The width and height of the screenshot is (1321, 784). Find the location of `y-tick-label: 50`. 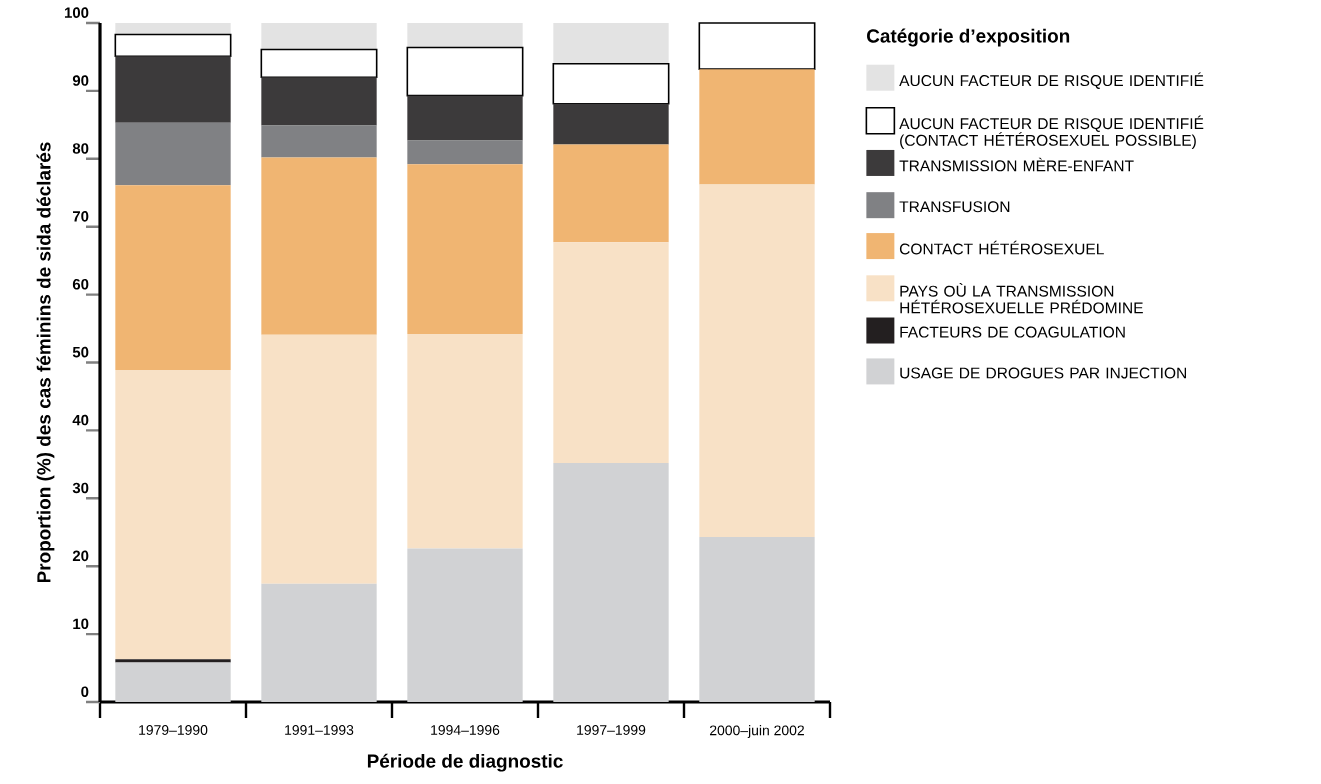

y-tick-label: 50 is located at coordinates (80, 352).